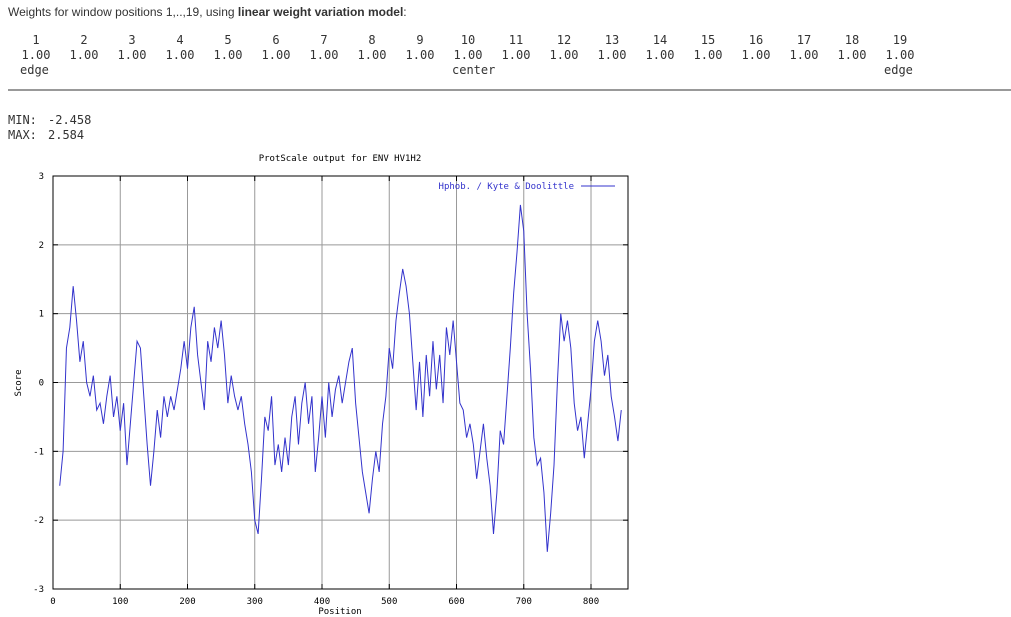  Describe the element at coordinates (275, 40) in the screenshot. I see `position-index: 6` at that location.